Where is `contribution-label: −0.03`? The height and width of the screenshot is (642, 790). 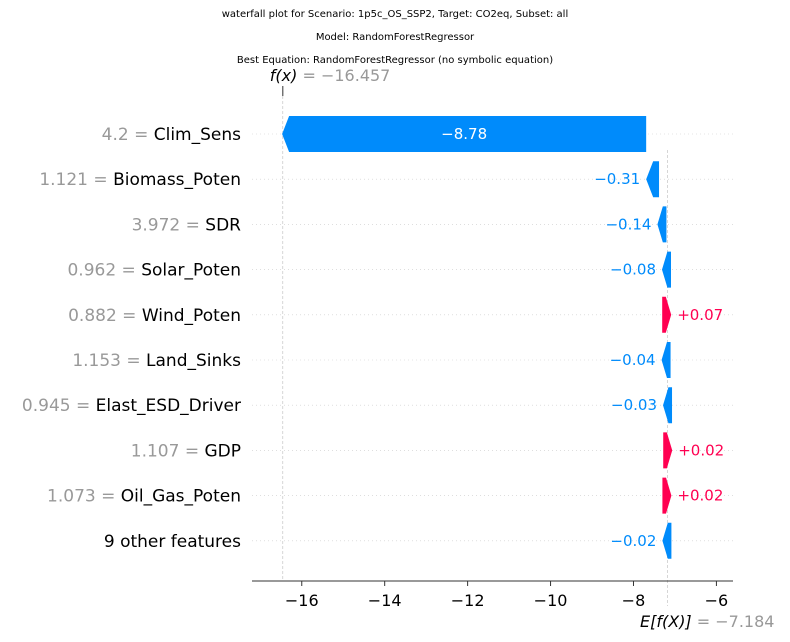 contribution-label: −0.03 is located at coordinates (634, 405).